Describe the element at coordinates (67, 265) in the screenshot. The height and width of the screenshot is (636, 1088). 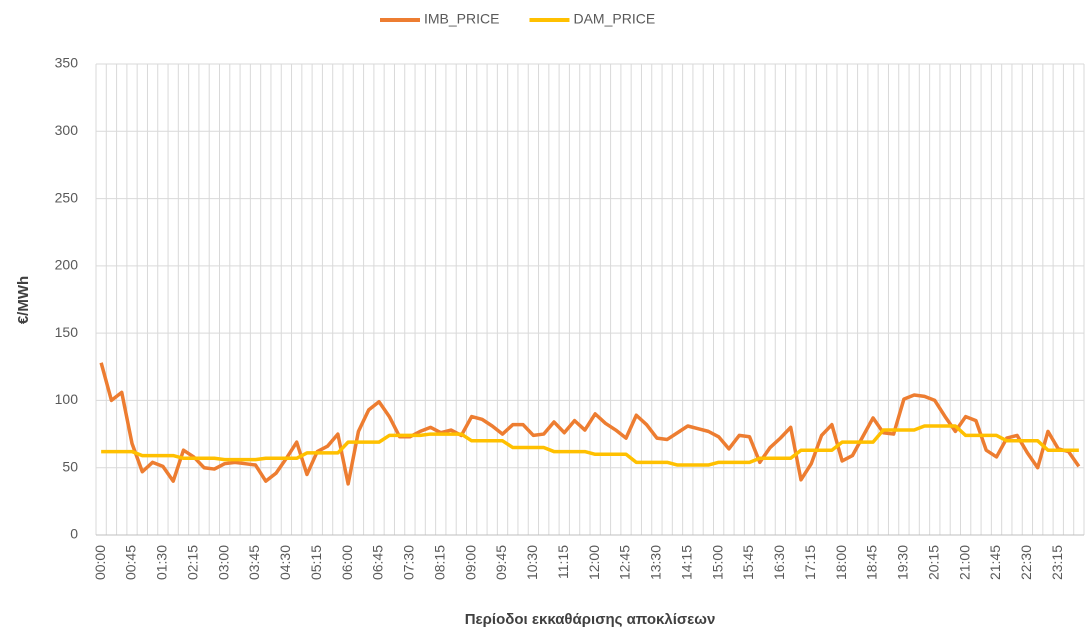
I see `y-tick-label: 200` at that location.